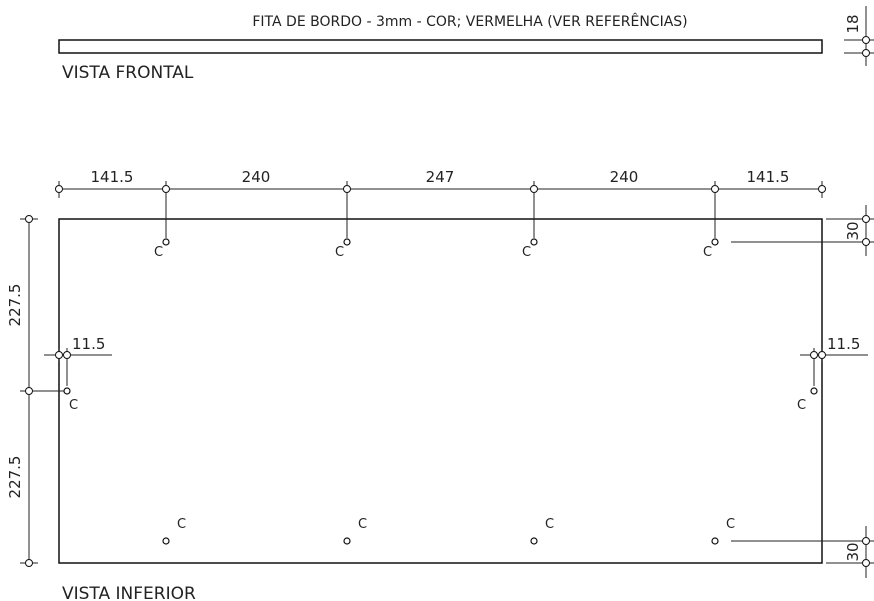 The height and width of the screenshot is (601, 874). What do you see at coordinates (802, 230) in the screenshot?
I see `right-top-offset-dimension: 30` at bounding box center [802, 230].